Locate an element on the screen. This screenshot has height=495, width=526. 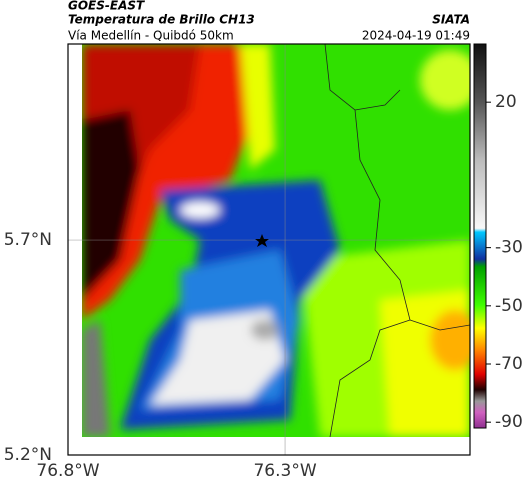
location-marker is located at coordinates (262, 240).